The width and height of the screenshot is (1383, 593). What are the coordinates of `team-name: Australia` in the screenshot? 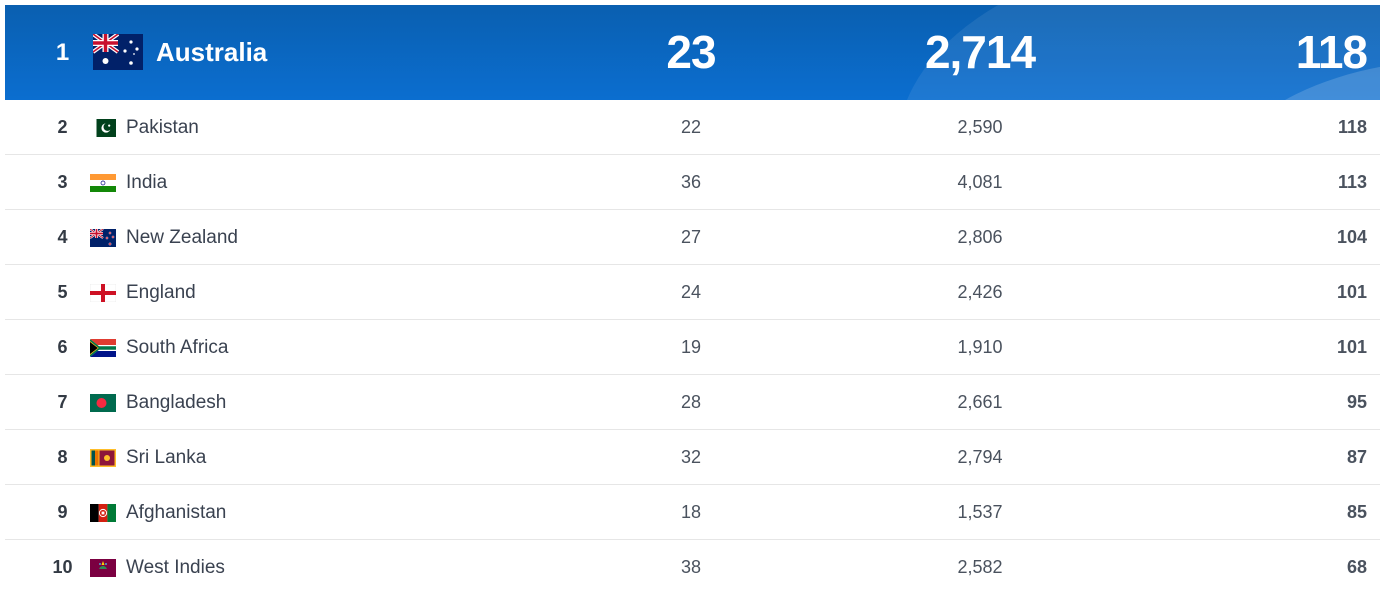 It's located at (212, 52).